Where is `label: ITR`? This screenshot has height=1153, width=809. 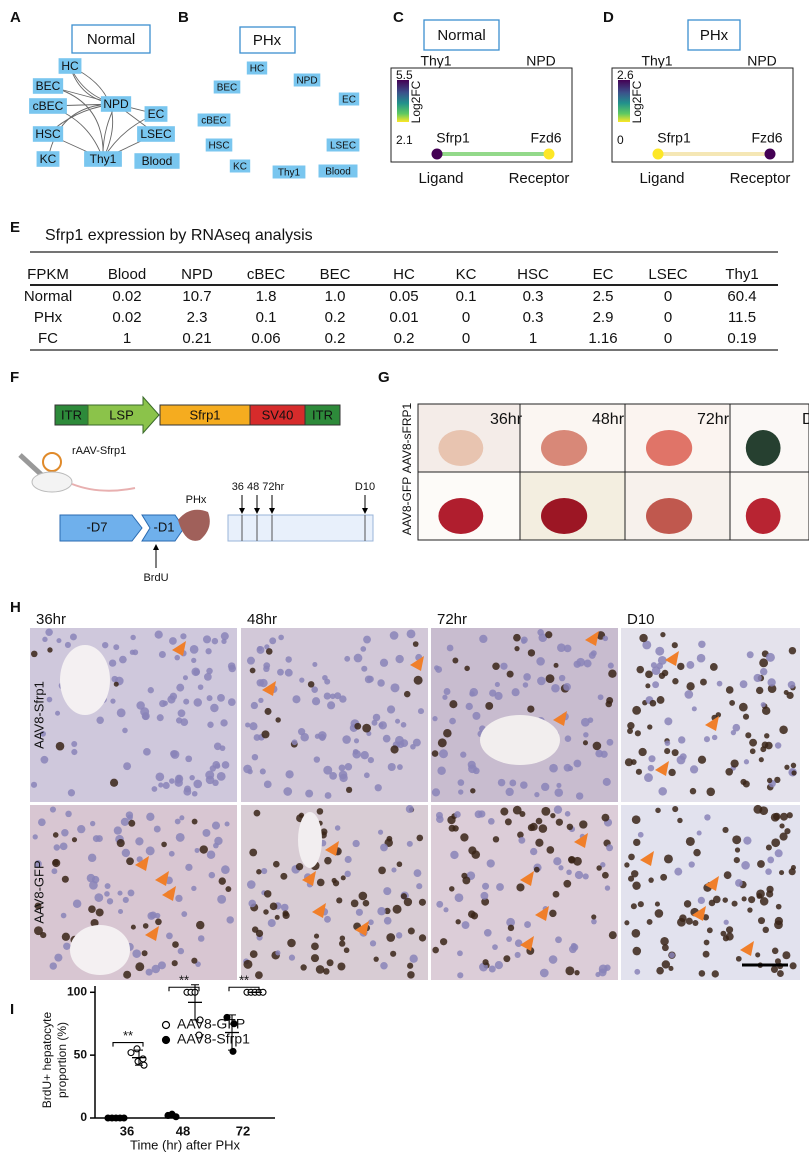
label: ITR is located at coordinates (322, 414).